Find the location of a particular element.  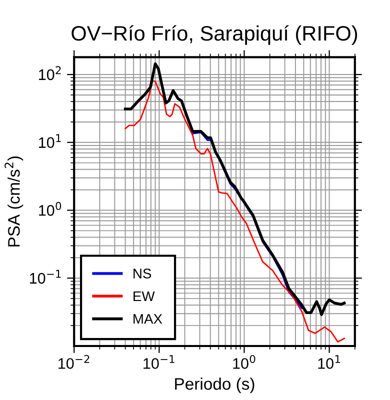

y-tick-label: 10$^{1}$ is located at coordinates (50, 141).